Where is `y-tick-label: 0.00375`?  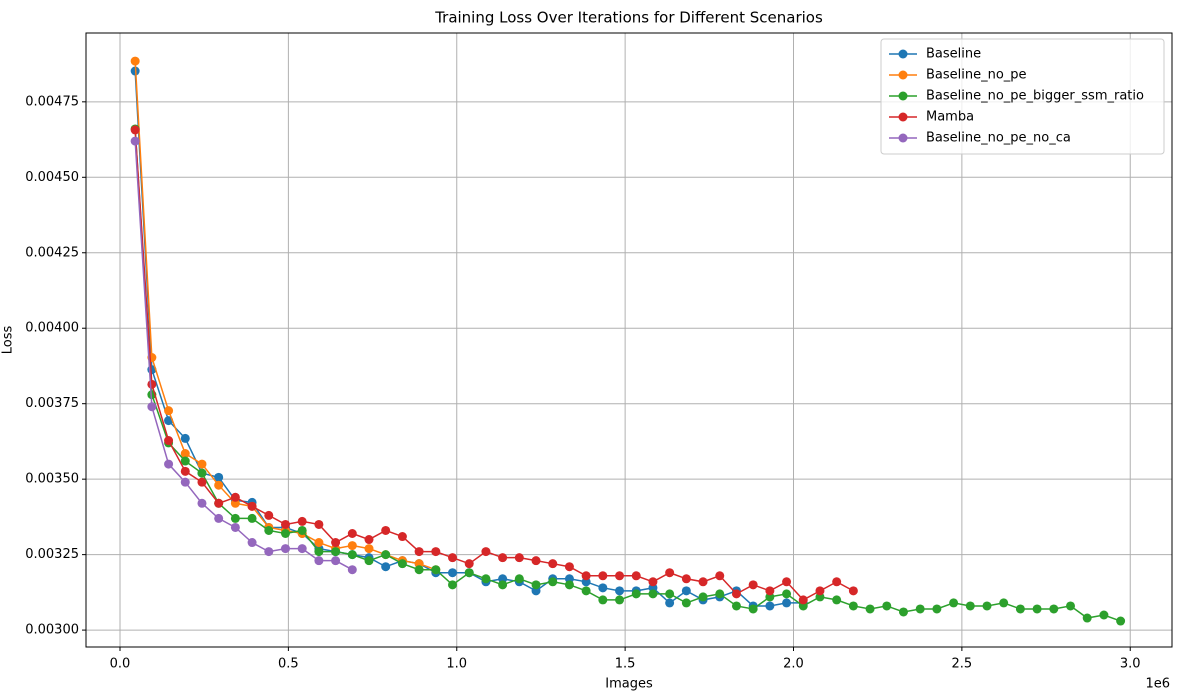
y-tick-label: 0.00375 is located at coordinates (52, 403).